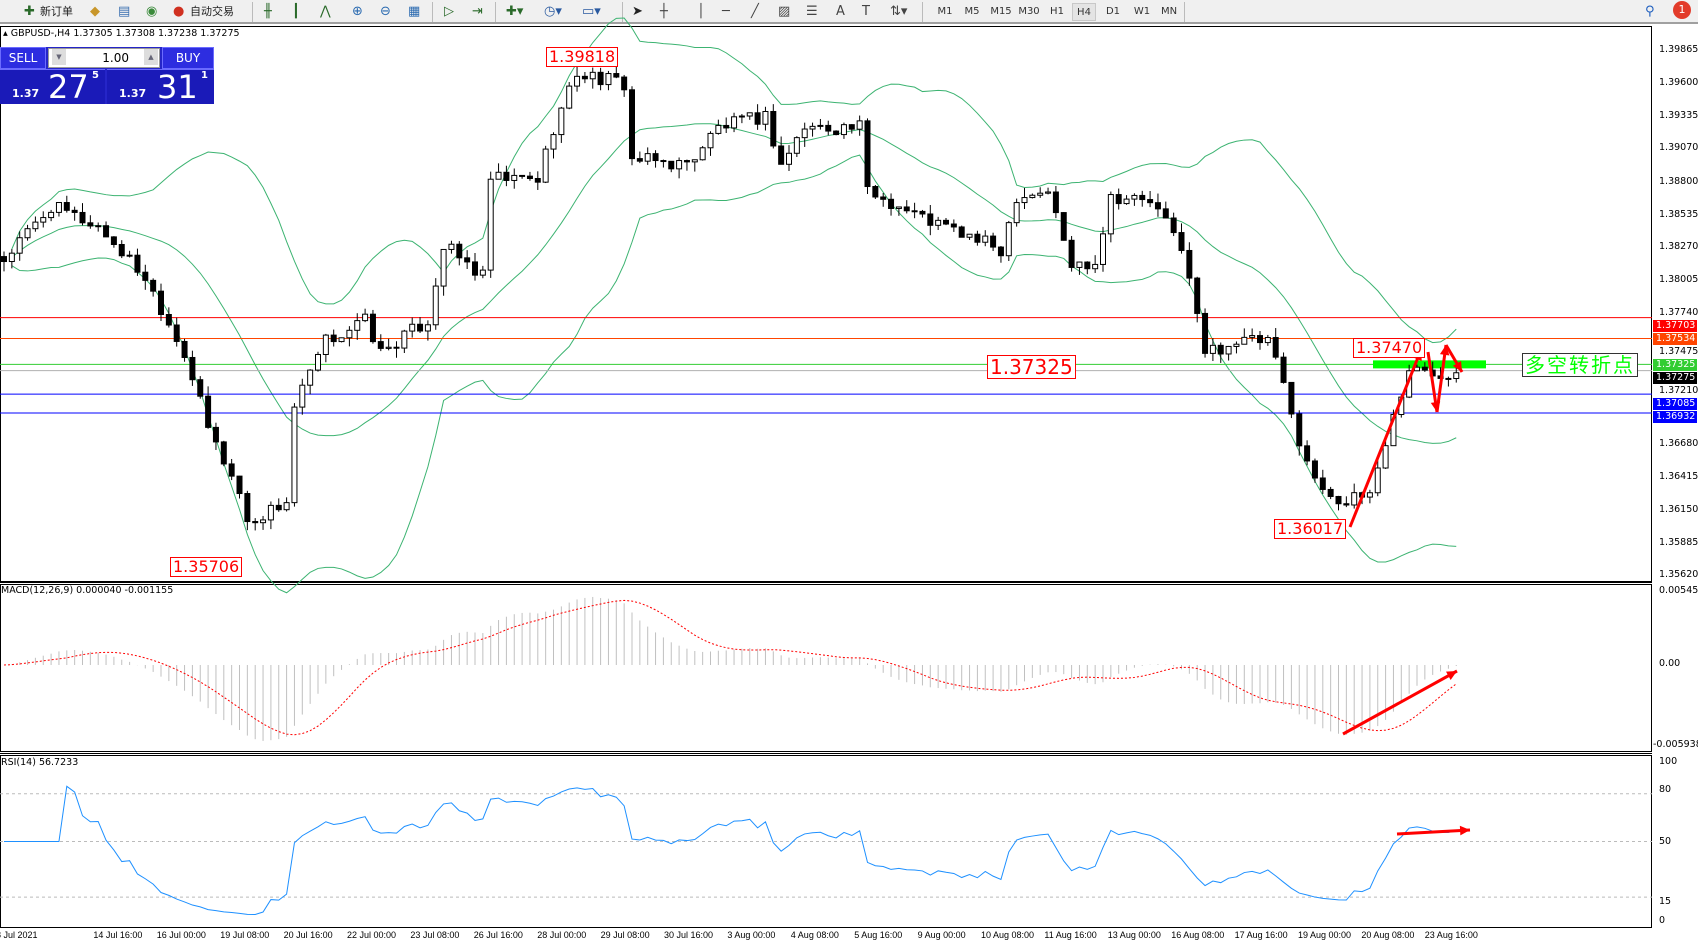 The width and height of the screenshot is (1698, 941). I want to click on price-axis-label: 1.36680, so click(1678, 444).